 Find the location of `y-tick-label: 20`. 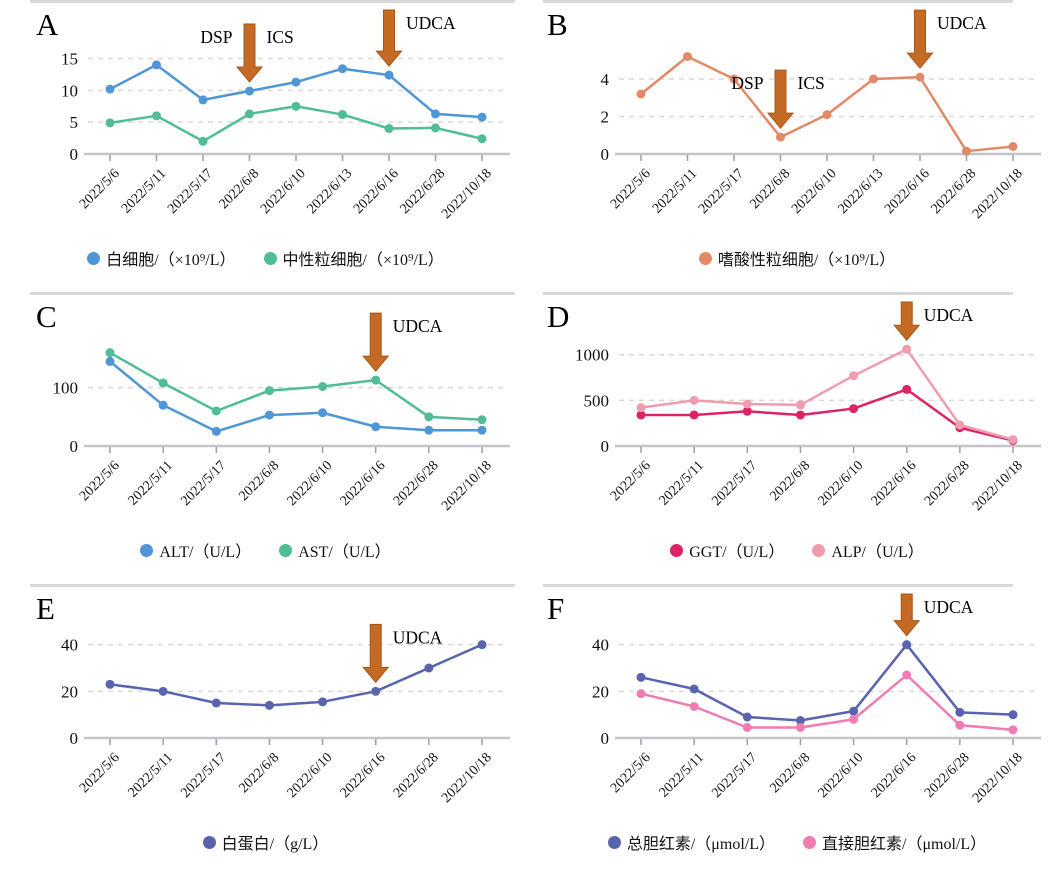

y-tick-label: 20 is located at coordinates (600, 691).